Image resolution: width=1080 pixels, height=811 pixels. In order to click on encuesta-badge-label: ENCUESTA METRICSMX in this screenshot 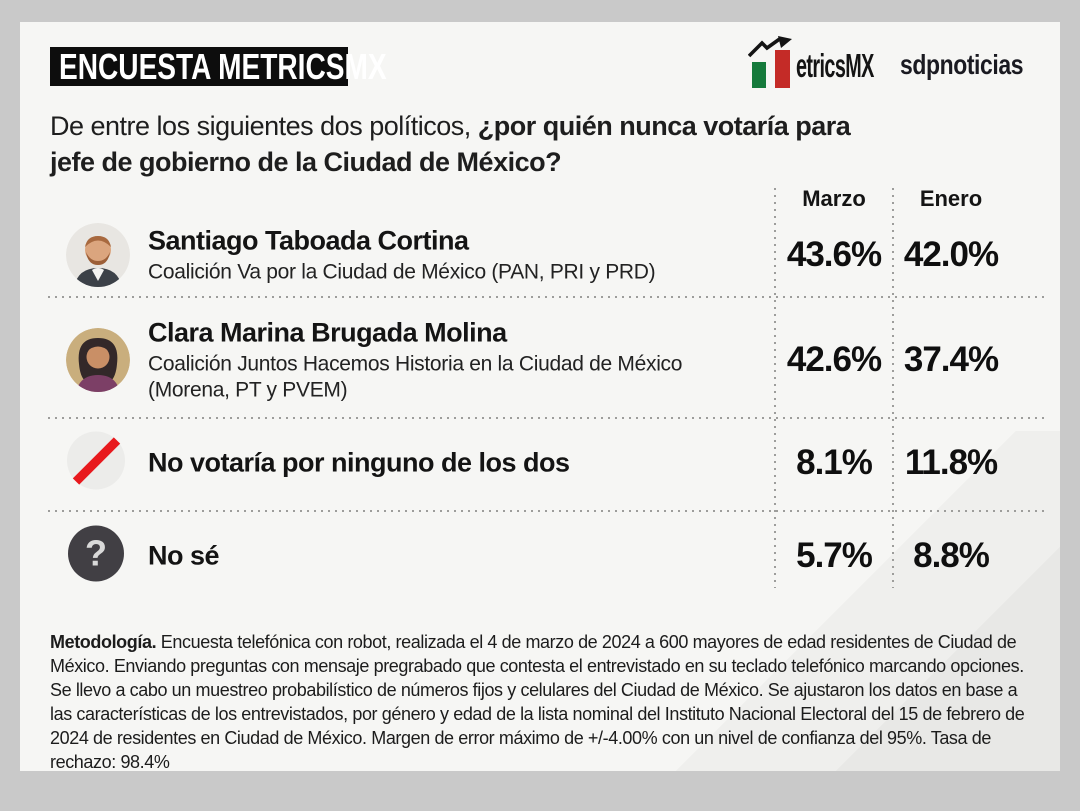, I will do `click(223, 66)`.